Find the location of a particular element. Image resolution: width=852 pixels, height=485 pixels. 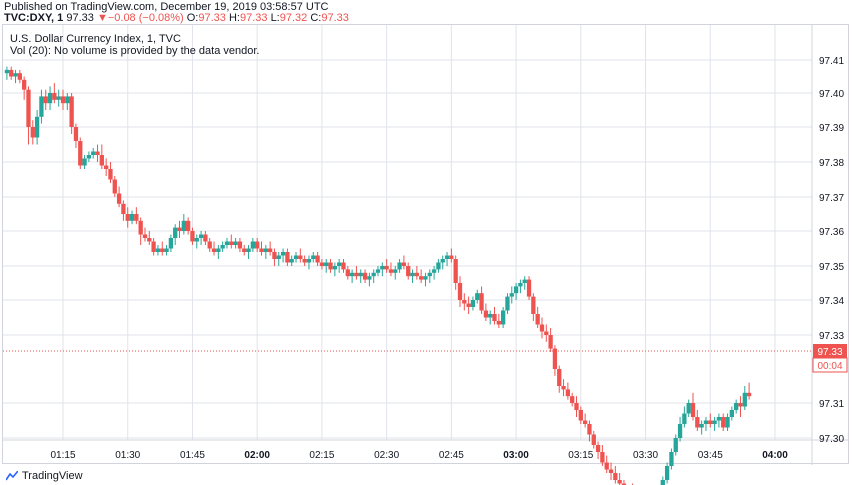

tradingview-logo: TradingView is located at coordinates (44, 476).